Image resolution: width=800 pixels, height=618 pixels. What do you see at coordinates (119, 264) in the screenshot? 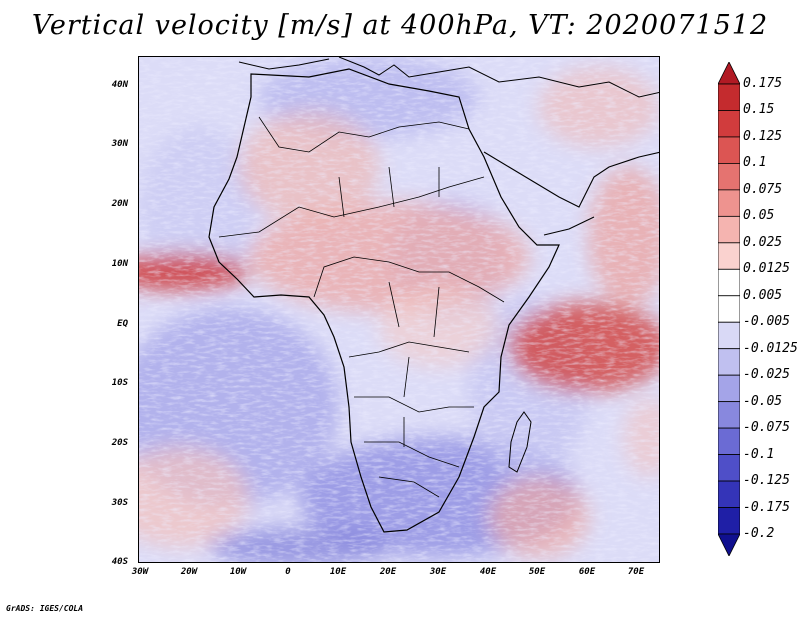
I see `lat-label: 10N` at bounding box center [119, 264].